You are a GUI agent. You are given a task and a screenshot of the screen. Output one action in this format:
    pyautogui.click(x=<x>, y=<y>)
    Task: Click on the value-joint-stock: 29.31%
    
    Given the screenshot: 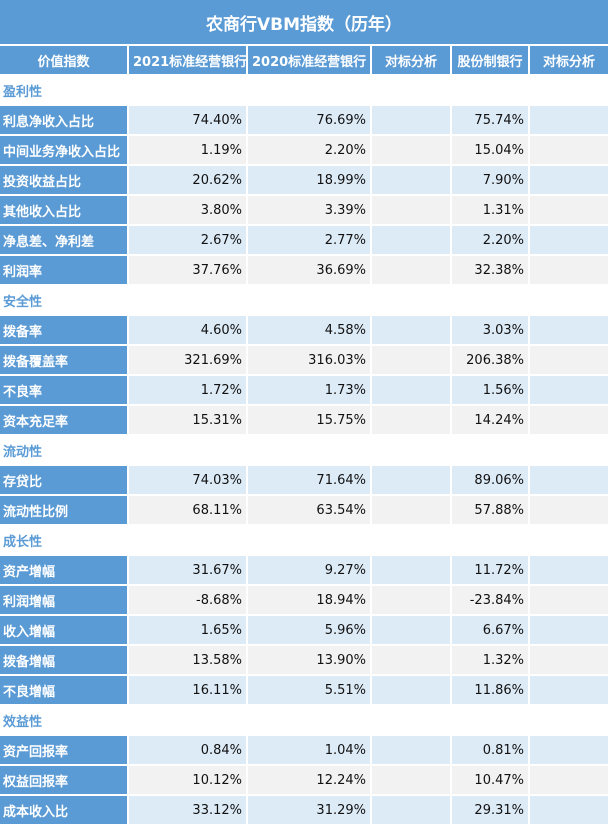 What is the action you would take?
    pyautogui.click(x=491, y=811)
    